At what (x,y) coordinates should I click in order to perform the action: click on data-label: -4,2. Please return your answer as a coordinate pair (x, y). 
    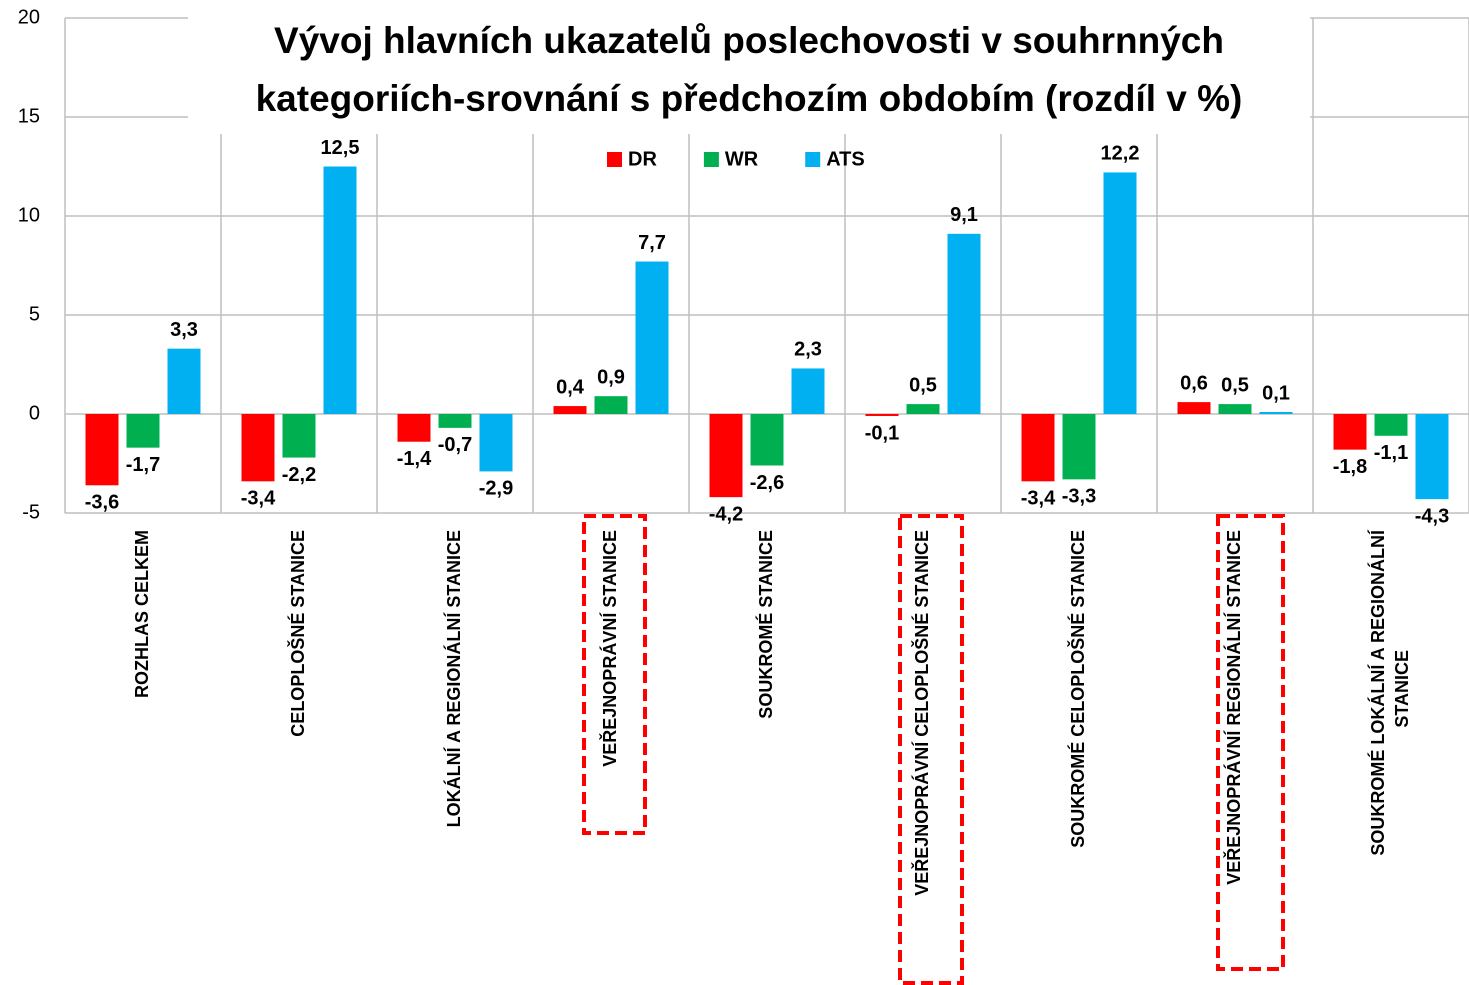
    Looking at the image, I should click on (726, 514).